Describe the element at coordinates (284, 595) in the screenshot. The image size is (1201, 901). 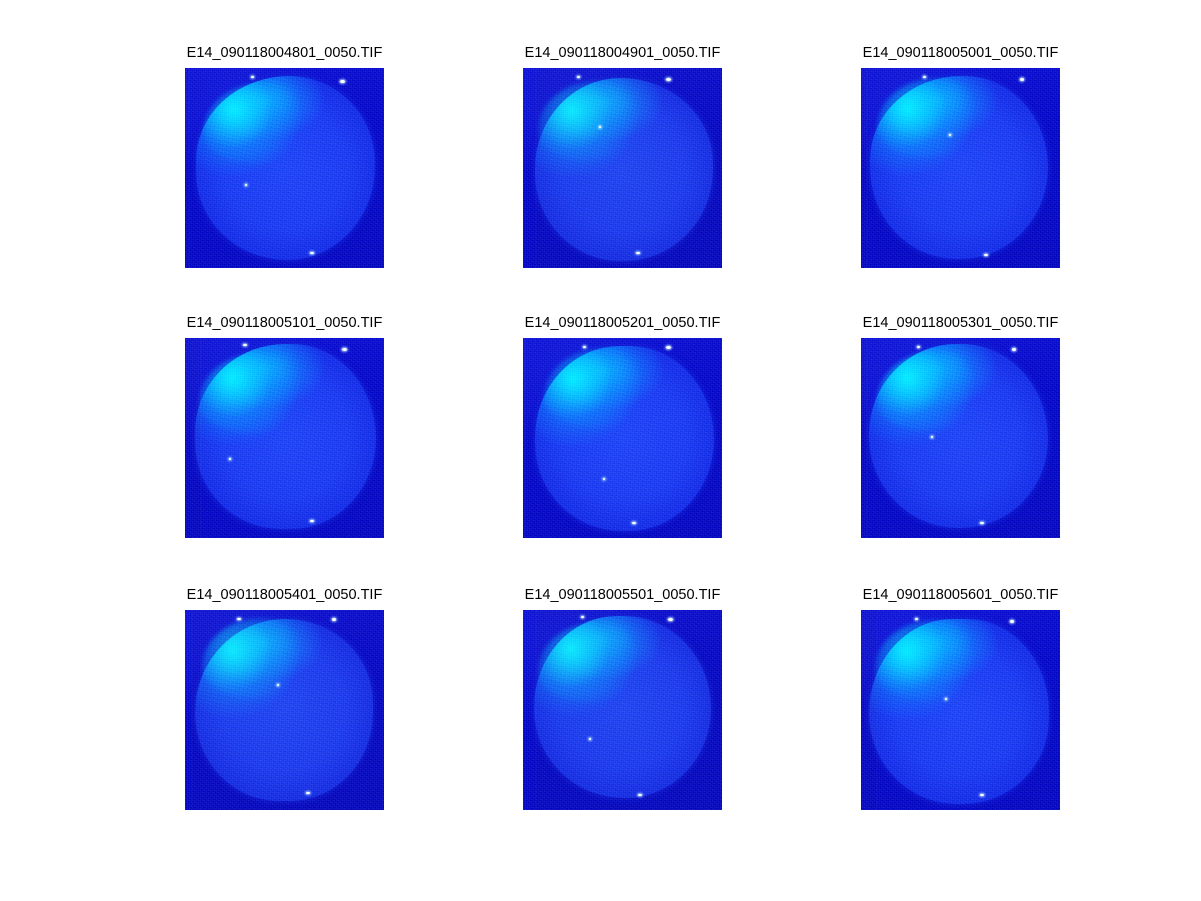
I see `panel-title: E14_090118005401_0050.TIF` at that location.